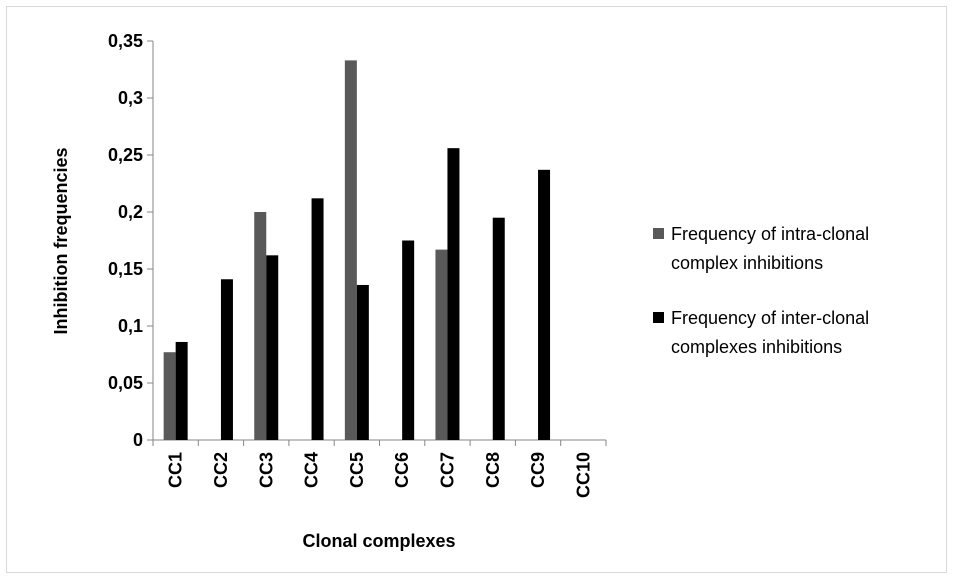  What do you see at coordinates (544, 304) in the screenshot?
I see `bar-inter-cc9` at bounding box center [544, 304].